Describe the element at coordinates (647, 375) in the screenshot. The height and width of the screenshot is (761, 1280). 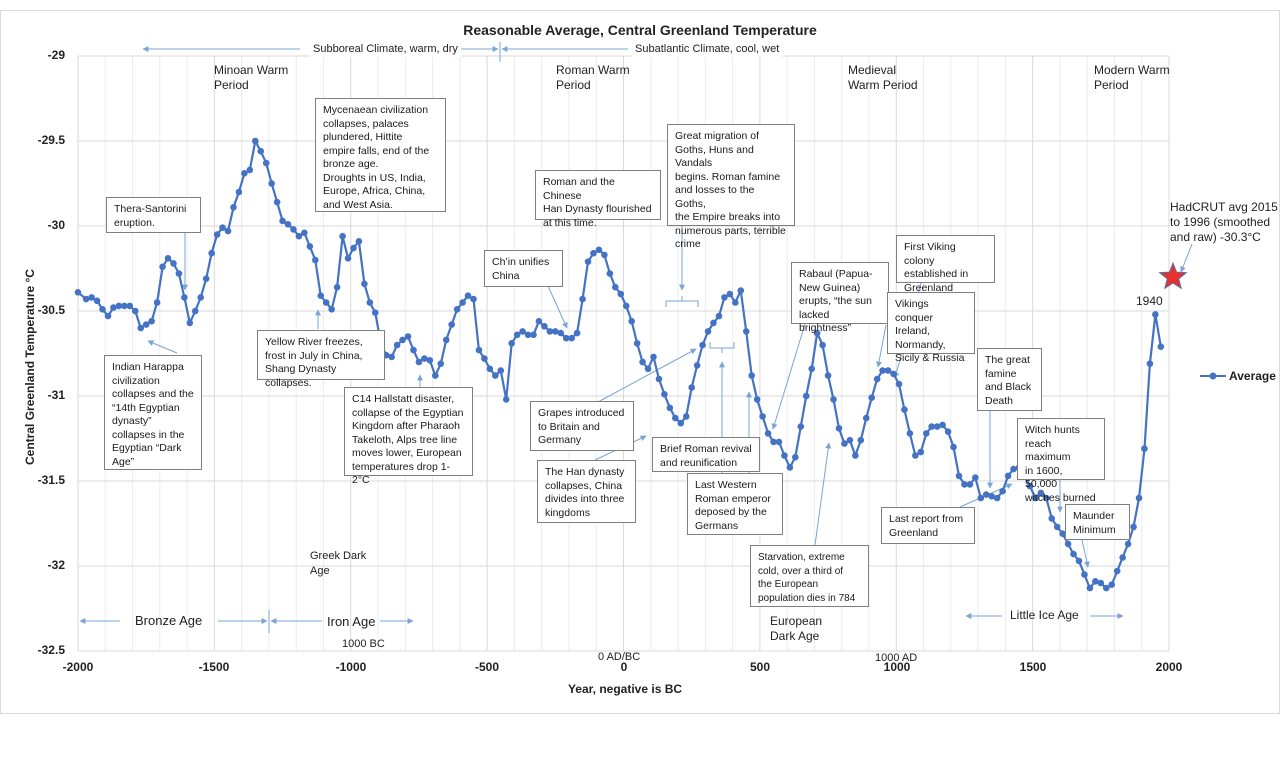
I see `pointer-grapes` at that location.